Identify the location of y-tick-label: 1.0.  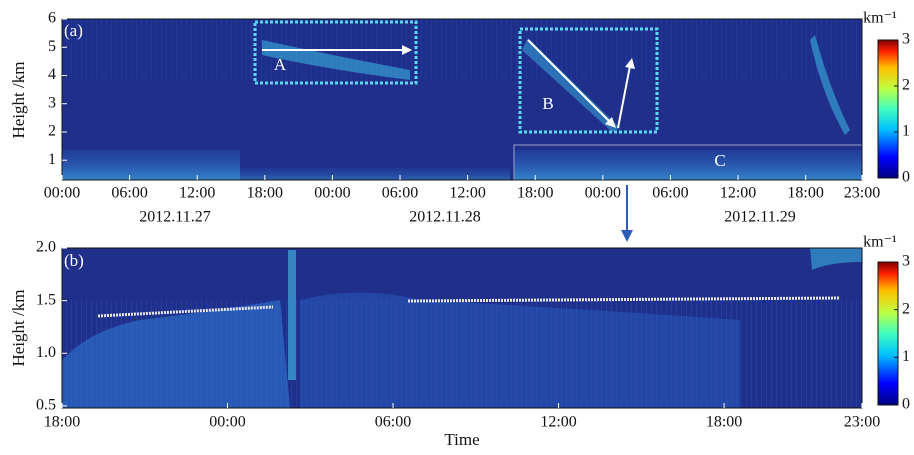
(46, 352).